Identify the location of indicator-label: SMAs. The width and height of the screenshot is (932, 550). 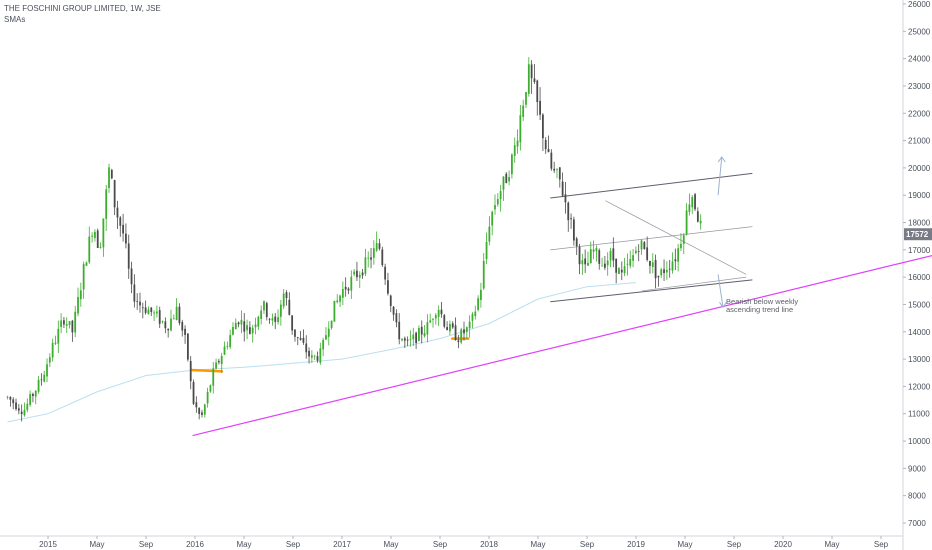
(15, 19).